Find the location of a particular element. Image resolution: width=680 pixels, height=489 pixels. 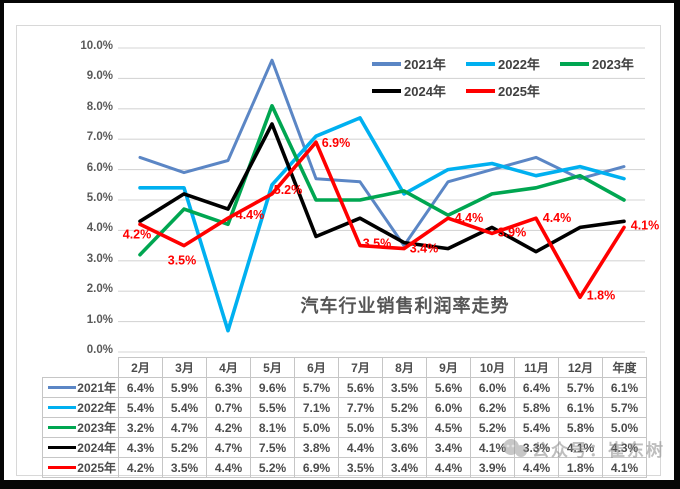

chart-title: 汽车行业销售利润率走势 is located at coordinates (405, 306).